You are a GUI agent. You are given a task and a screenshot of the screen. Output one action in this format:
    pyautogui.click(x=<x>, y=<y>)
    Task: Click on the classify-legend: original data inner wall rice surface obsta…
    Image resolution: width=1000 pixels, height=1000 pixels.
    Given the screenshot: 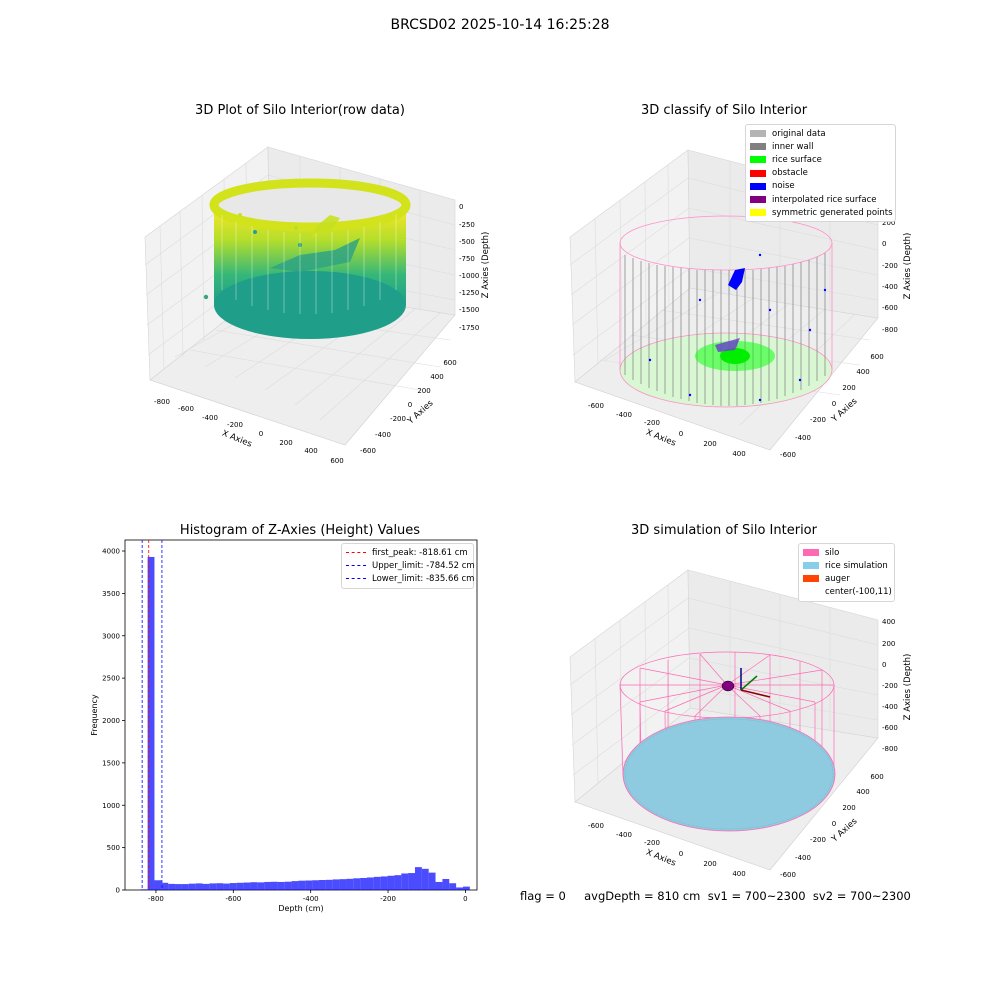 What is the action you would take?
    pyautogui.click(x=820, y=173)
    